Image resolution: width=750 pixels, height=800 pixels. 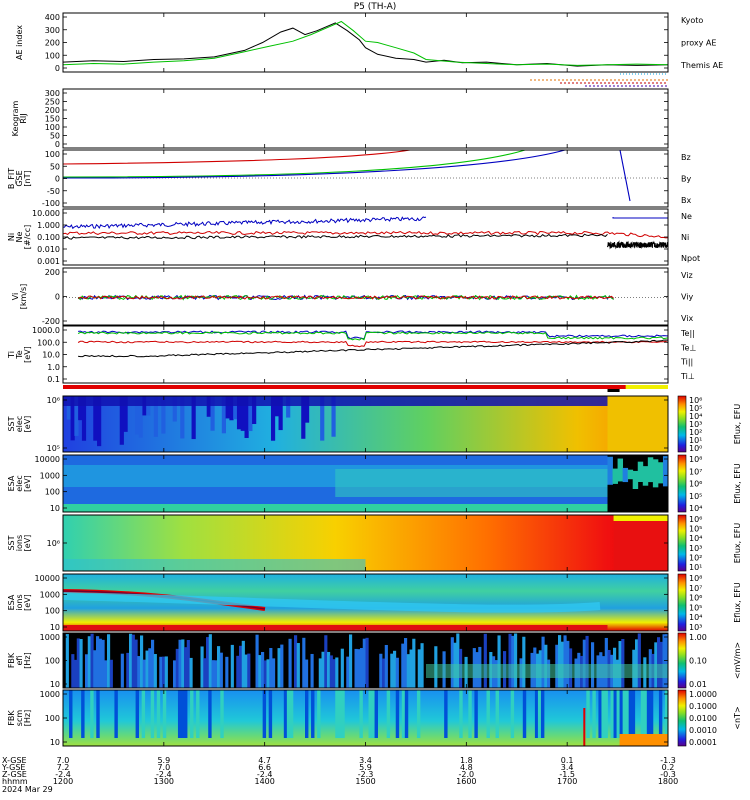 What do you see at coordinates (48, 237) in the screenshot?
I see `y-tick-label: 0.100` at bounding box center [48, 237].